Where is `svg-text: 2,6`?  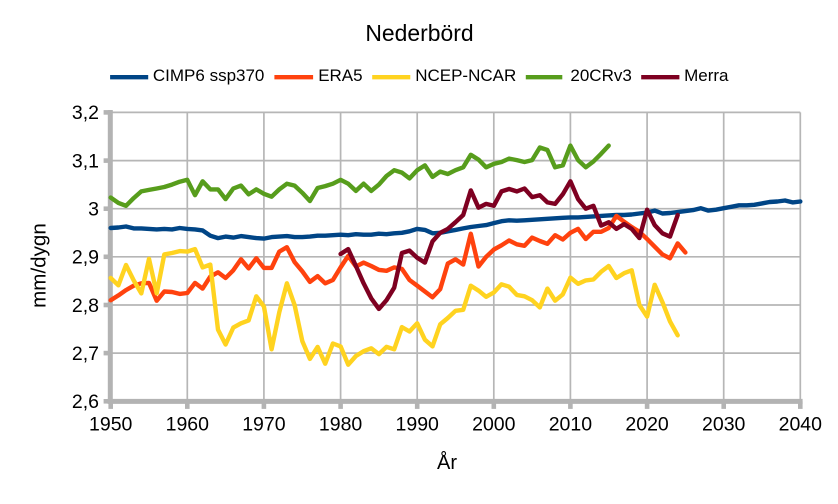
svg-text: 2,6 is located at coordinates (85, 402).